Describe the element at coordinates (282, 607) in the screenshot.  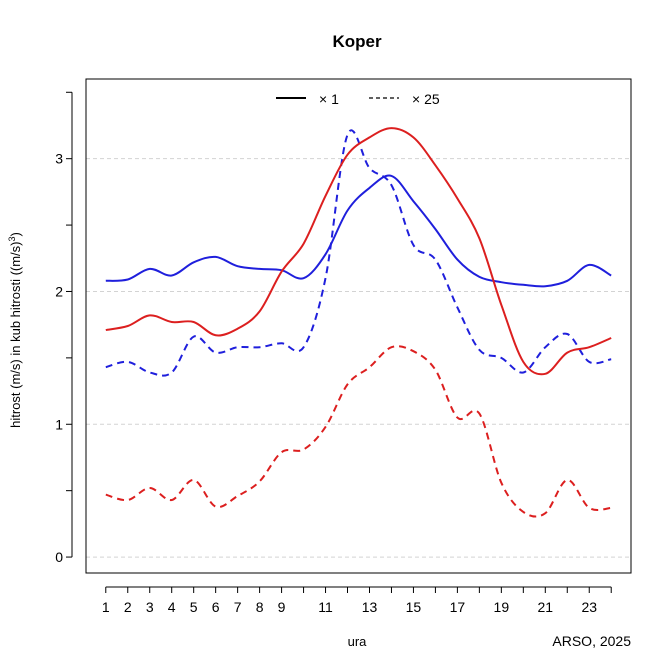
I see `x-tick-label: 9` at that location.